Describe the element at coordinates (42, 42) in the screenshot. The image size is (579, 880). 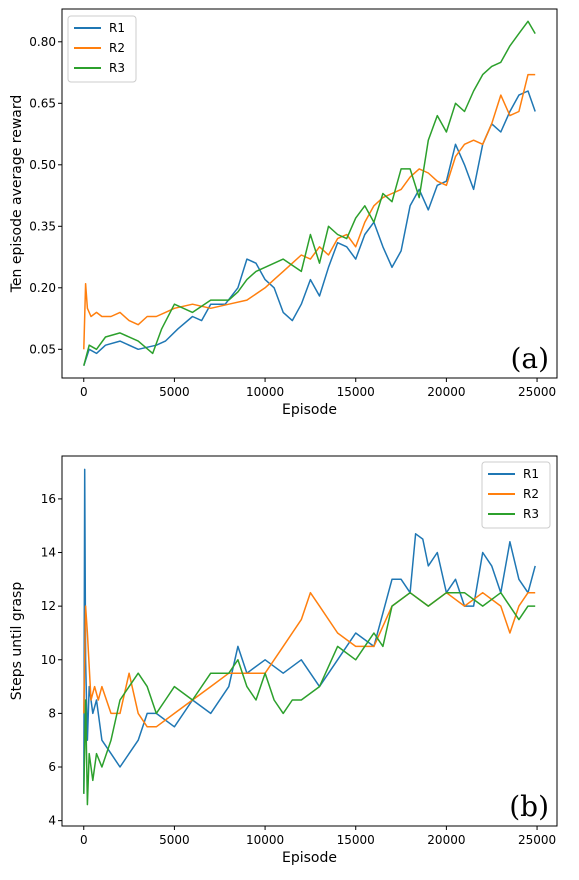
I see `y-tick-label: 0.80` at that location.